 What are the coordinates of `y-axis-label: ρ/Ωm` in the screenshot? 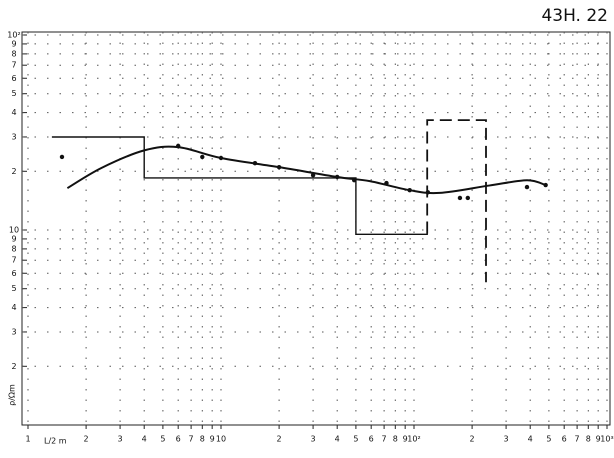 It's located at (12, 395).